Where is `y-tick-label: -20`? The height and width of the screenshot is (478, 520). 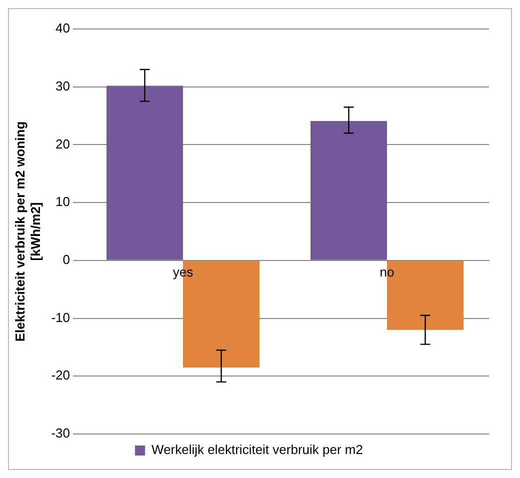
y-tick-label: -20 is located at coordinates (60, 375).